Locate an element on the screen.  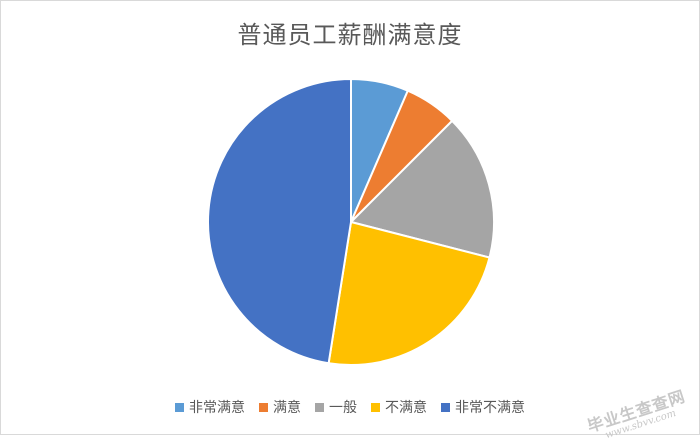
chart-legend: 非常满意 满意 一般 不满意 非常不满意 is located at coordinates (350, 407).